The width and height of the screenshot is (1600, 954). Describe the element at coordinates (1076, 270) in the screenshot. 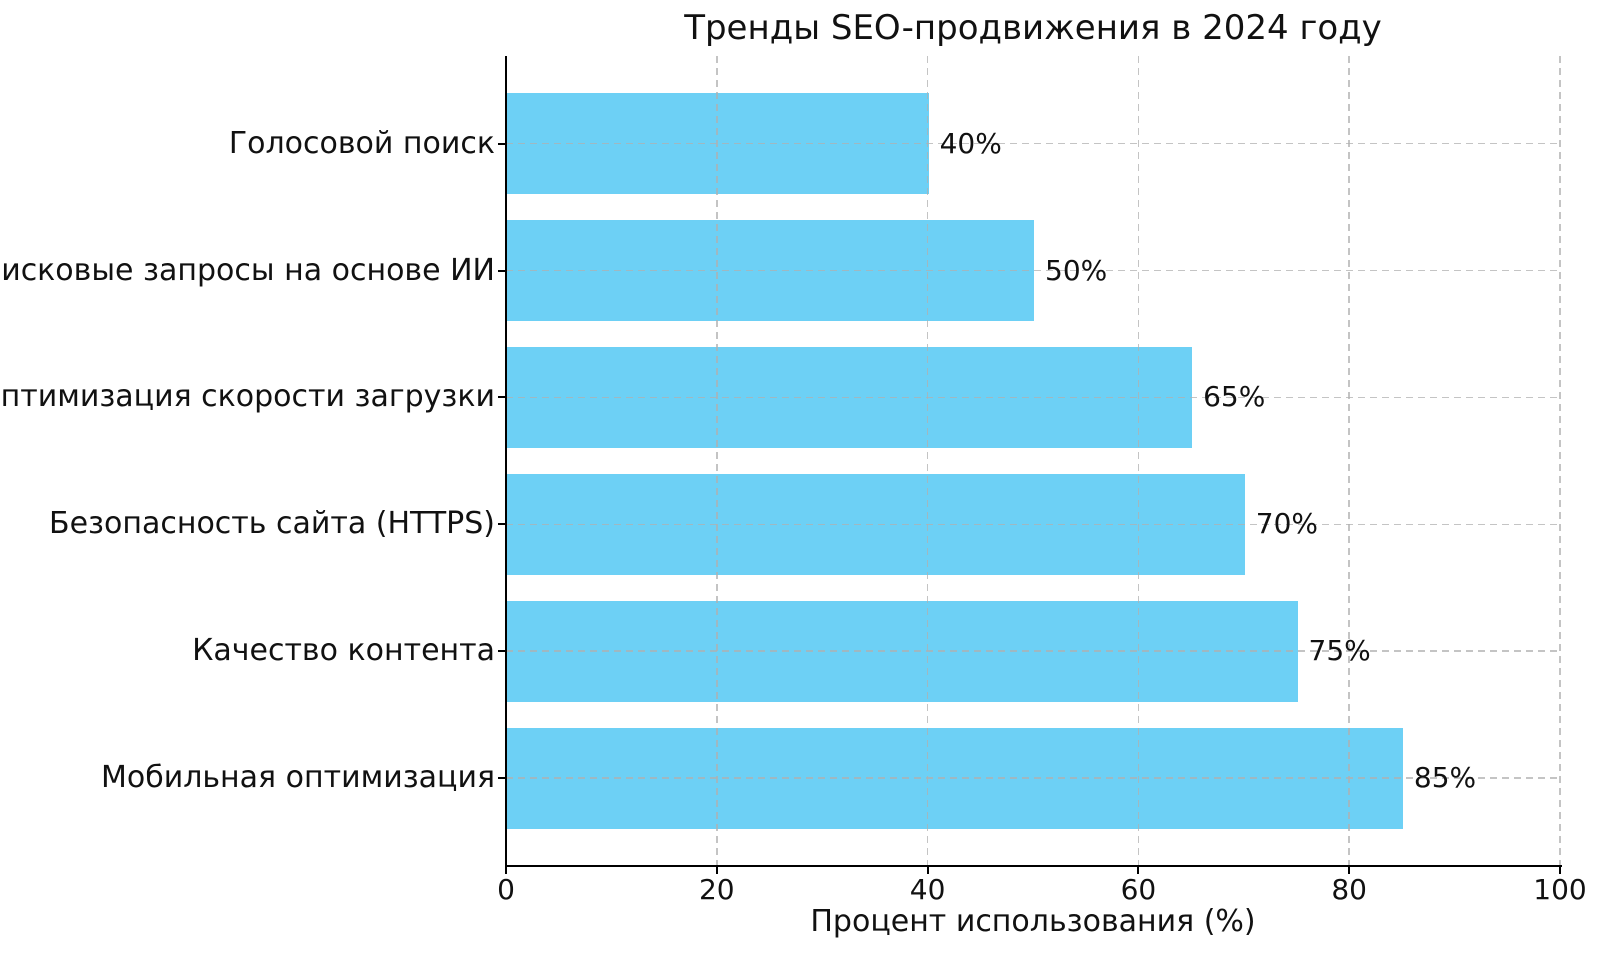

I see `bar-value-label: 50%` at that location.